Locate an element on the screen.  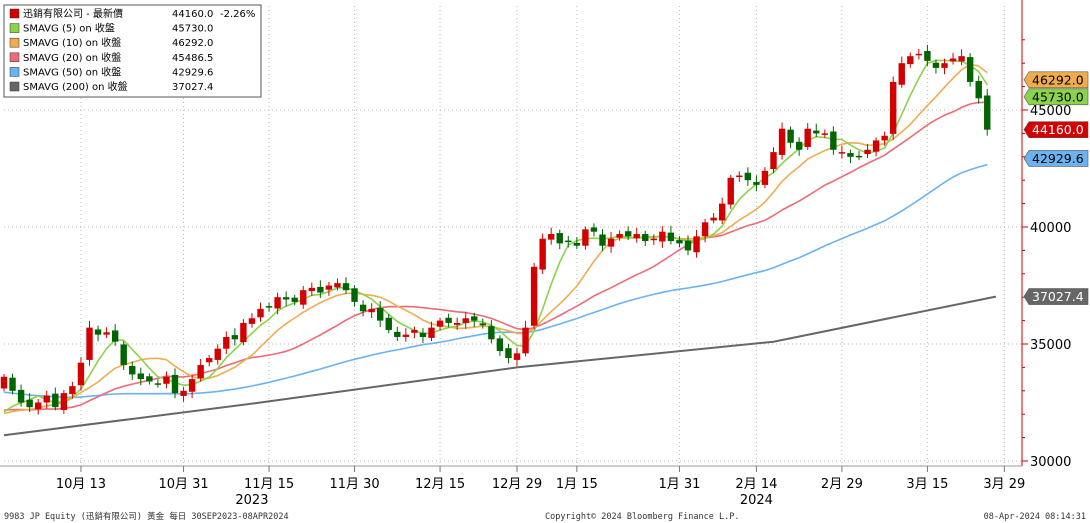
x-tick-label: 10月 13 is located at coordinates (81, 484).